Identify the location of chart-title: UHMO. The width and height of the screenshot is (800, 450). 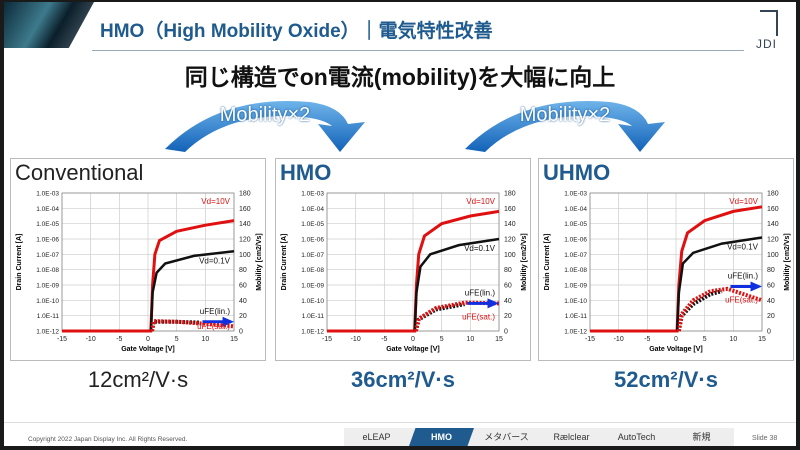
(577, 172).